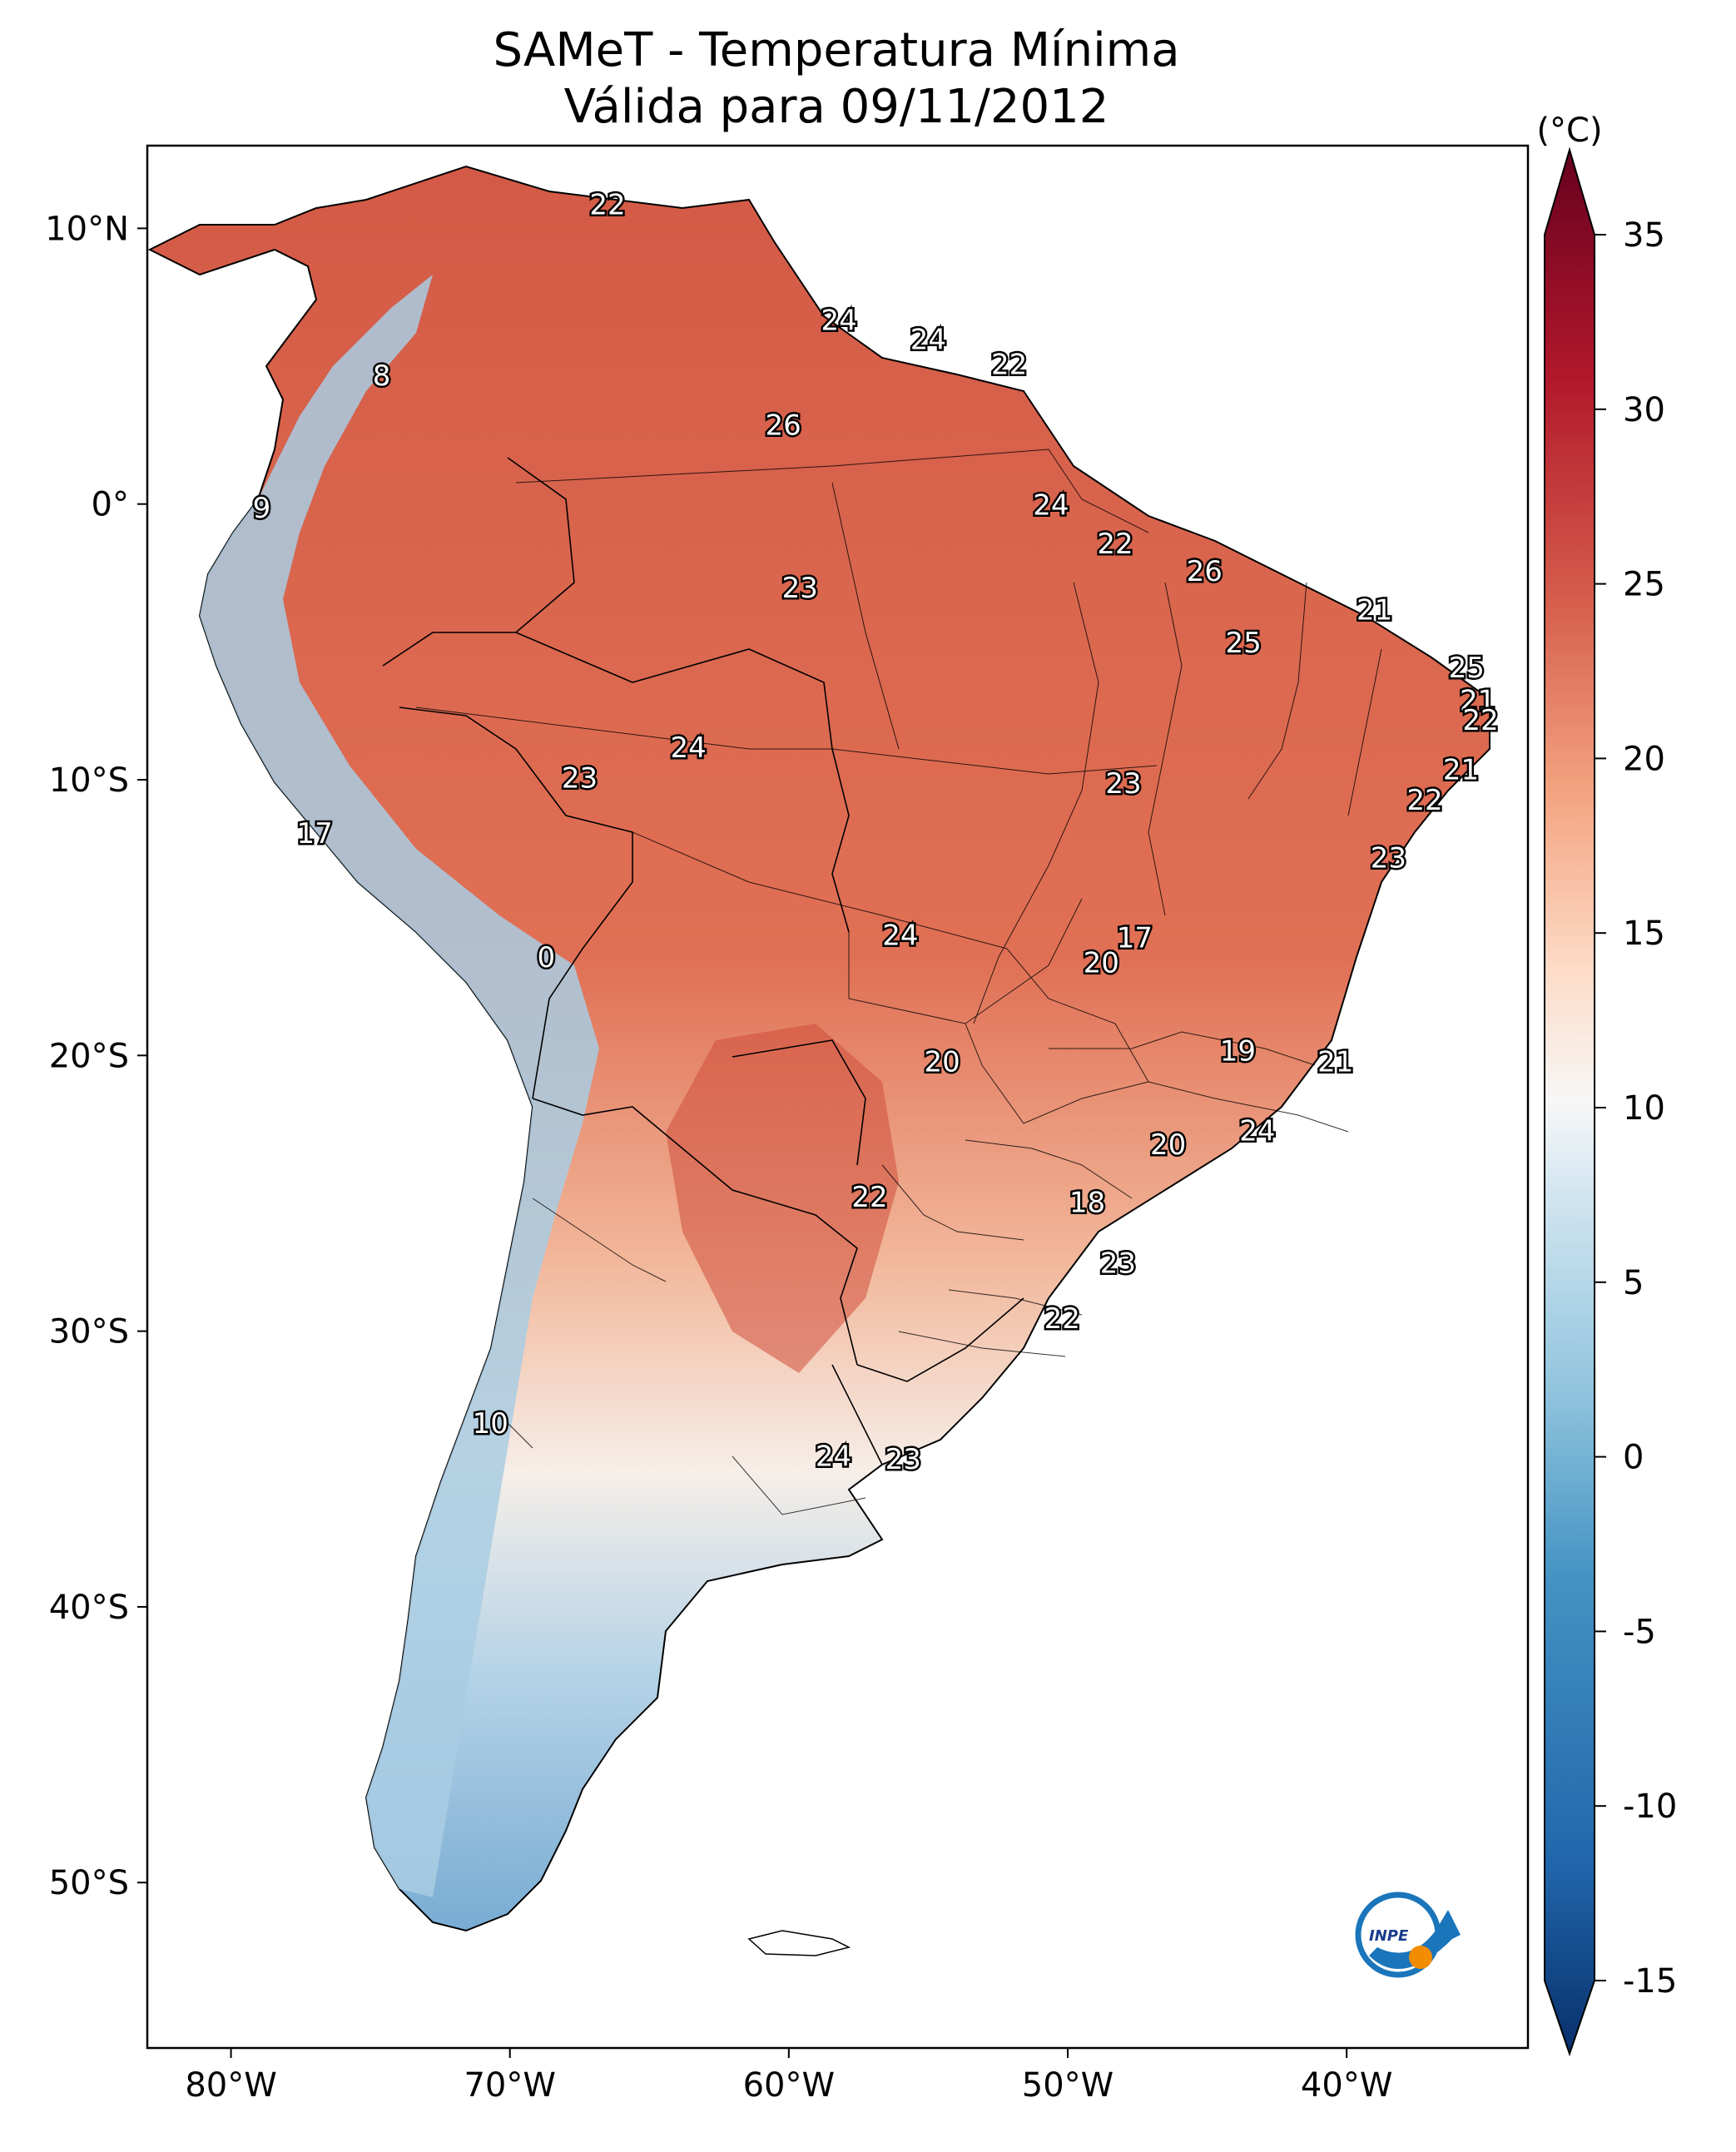 The width and height of the screenshot is (1736, 2152). I want to click on falkland-islands, so click(799, 1943).